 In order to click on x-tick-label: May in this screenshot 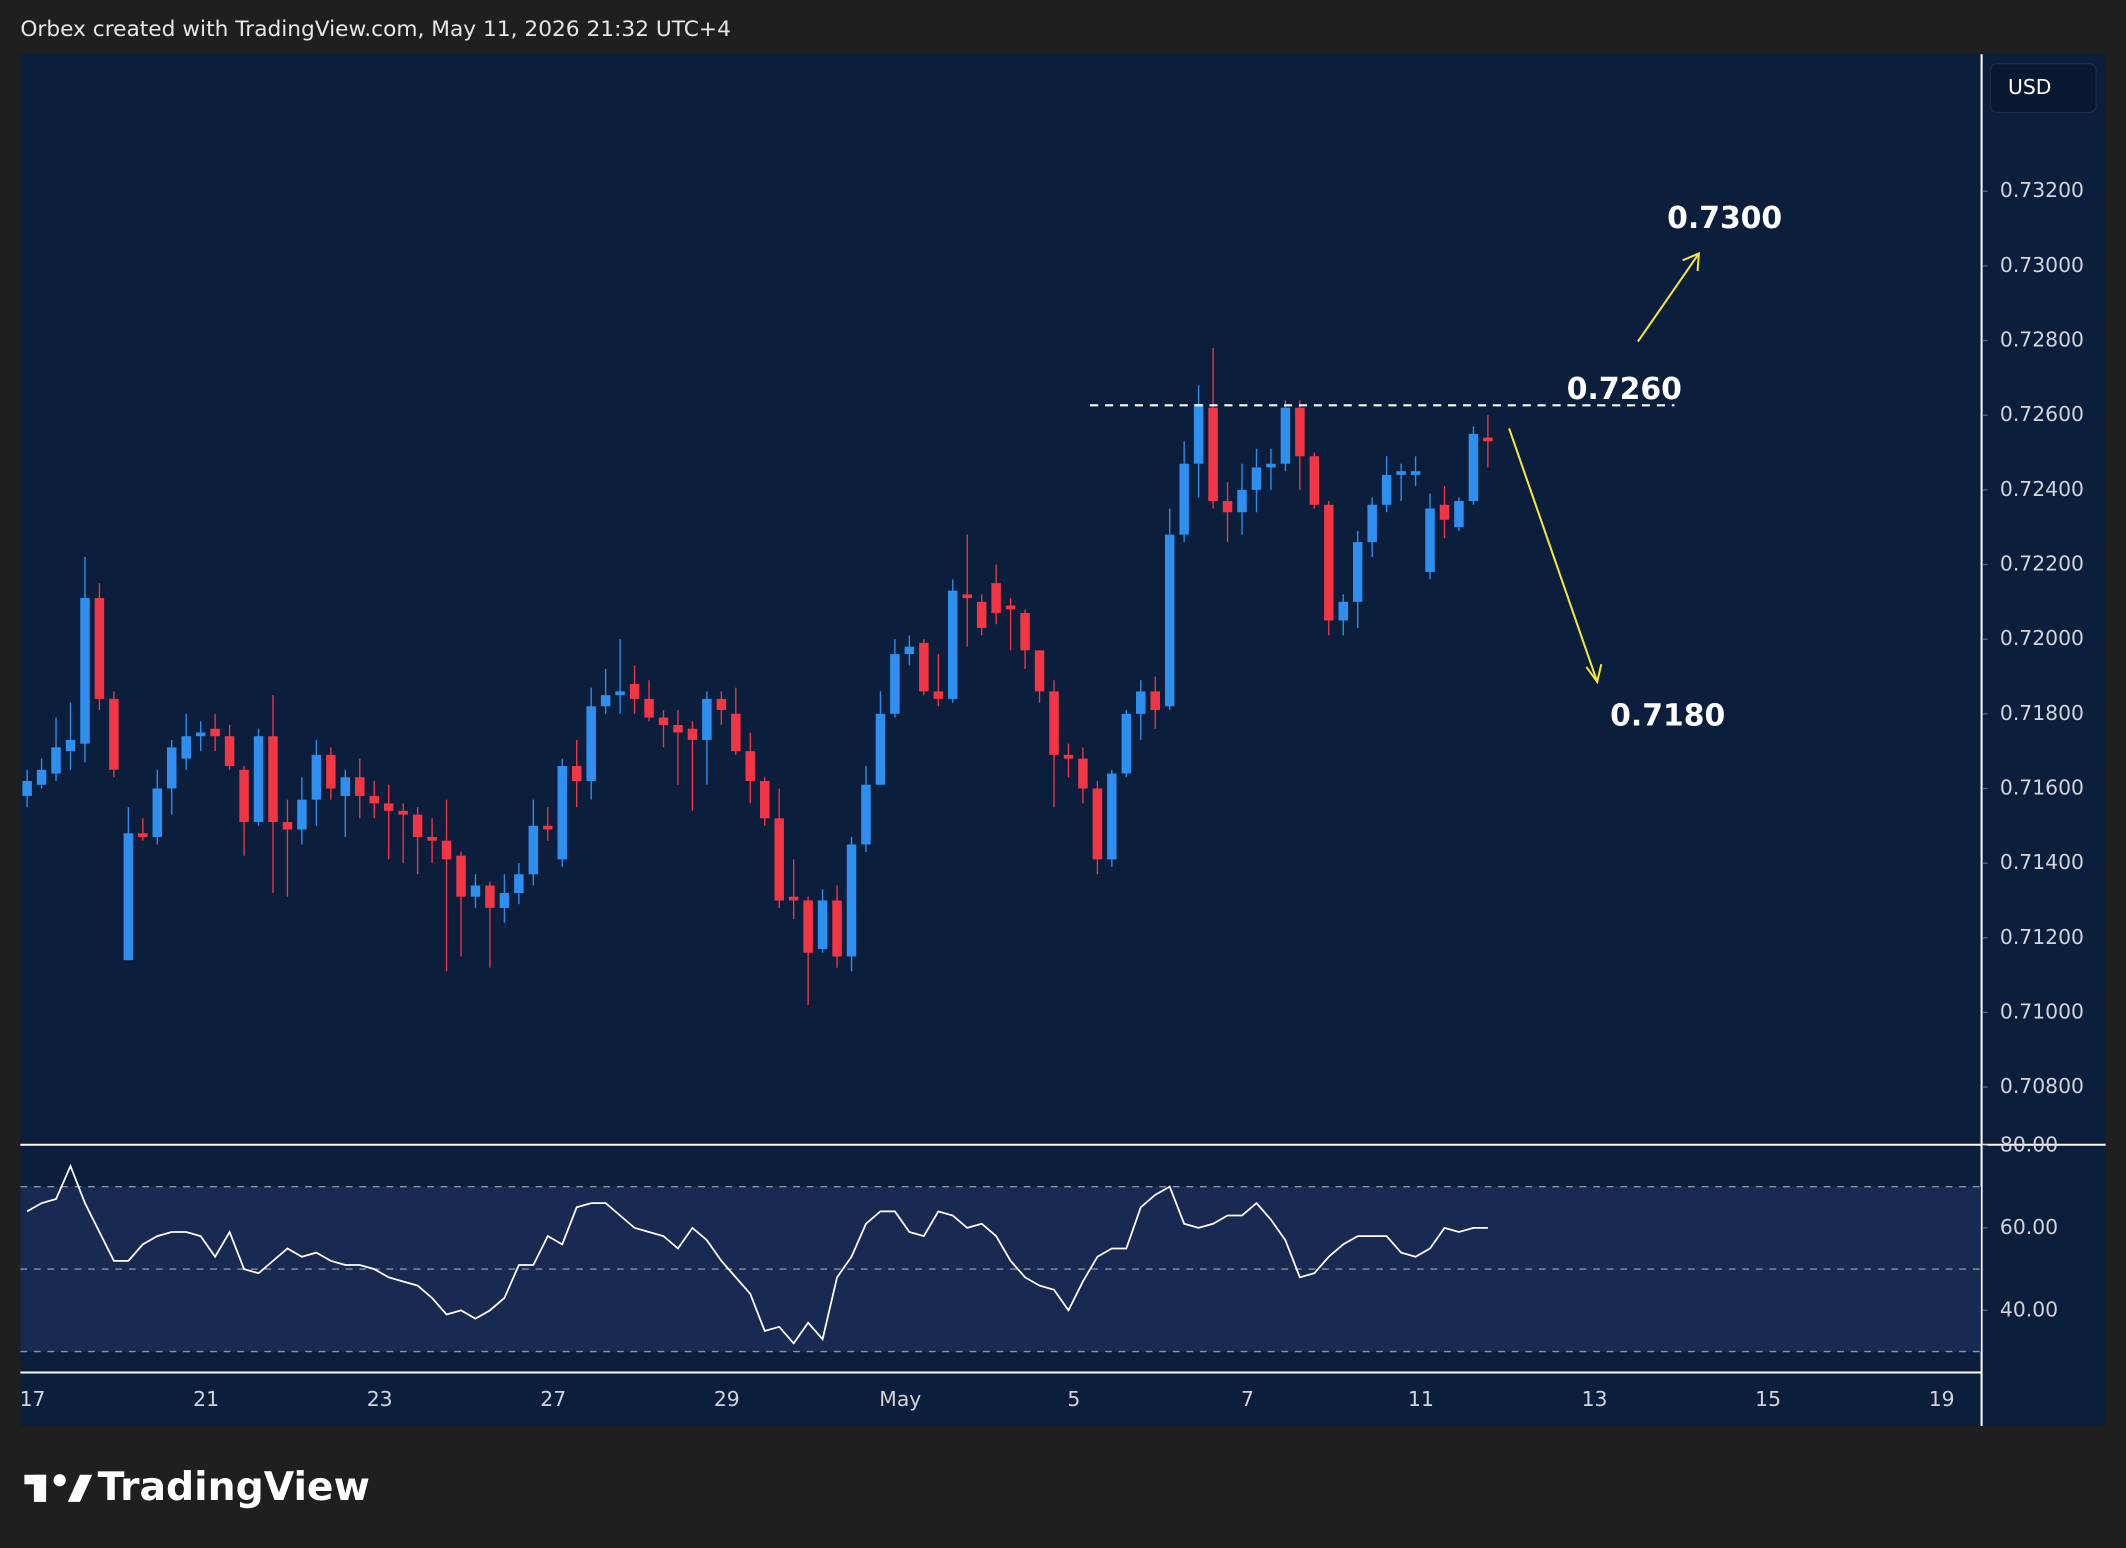, I will do `click(900, 1399)`.